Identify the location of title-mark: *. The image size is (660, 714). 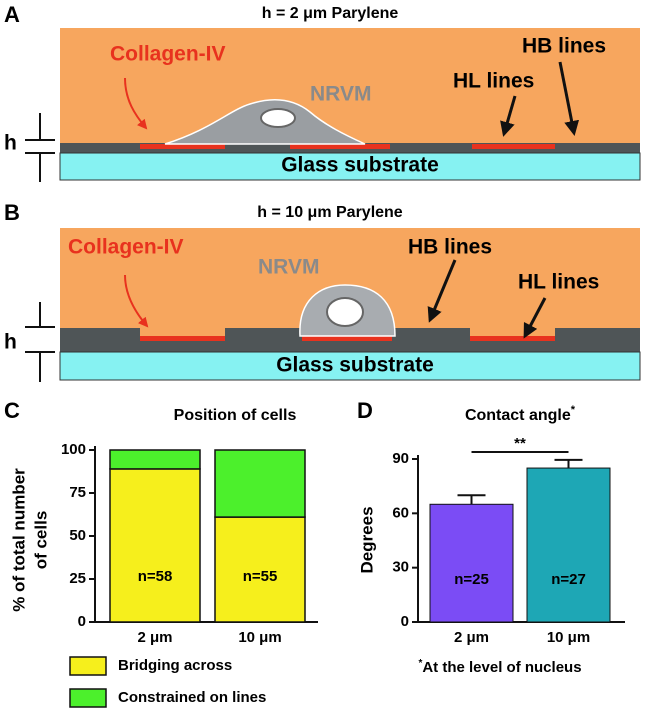
(573, 410).